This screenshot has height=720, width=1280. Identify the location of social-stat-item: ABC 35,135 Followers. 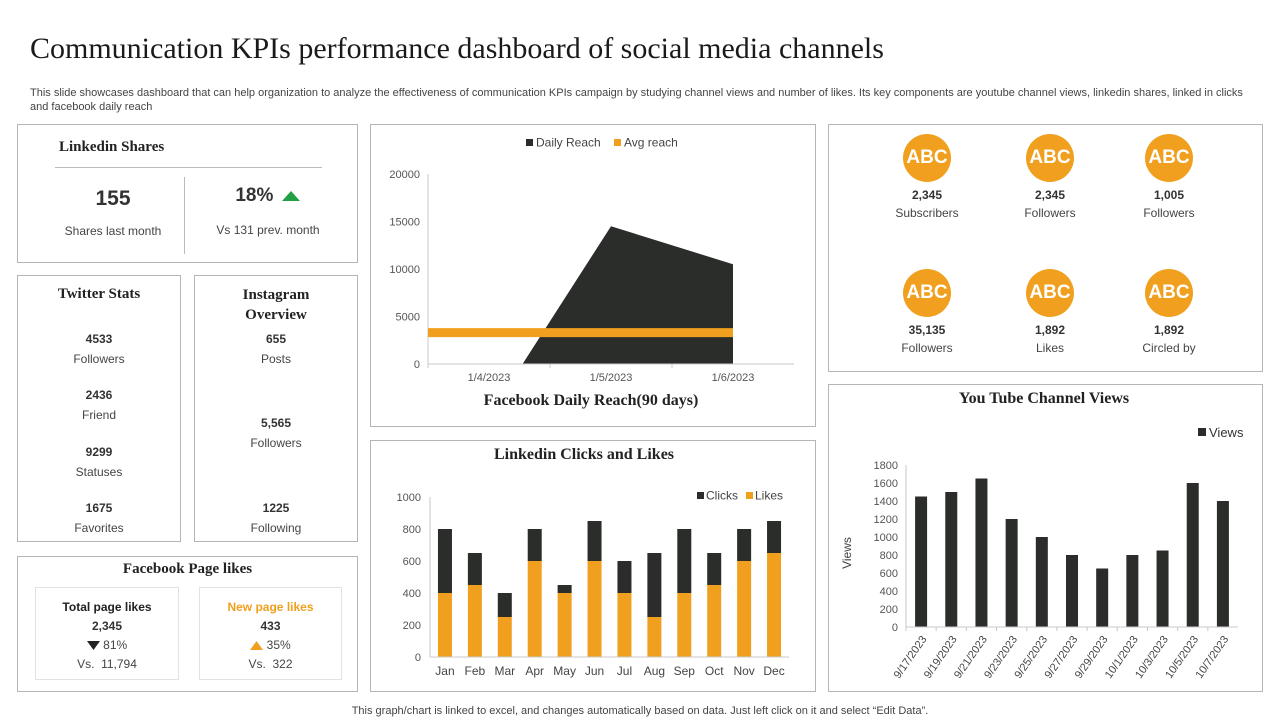
(927, 312).